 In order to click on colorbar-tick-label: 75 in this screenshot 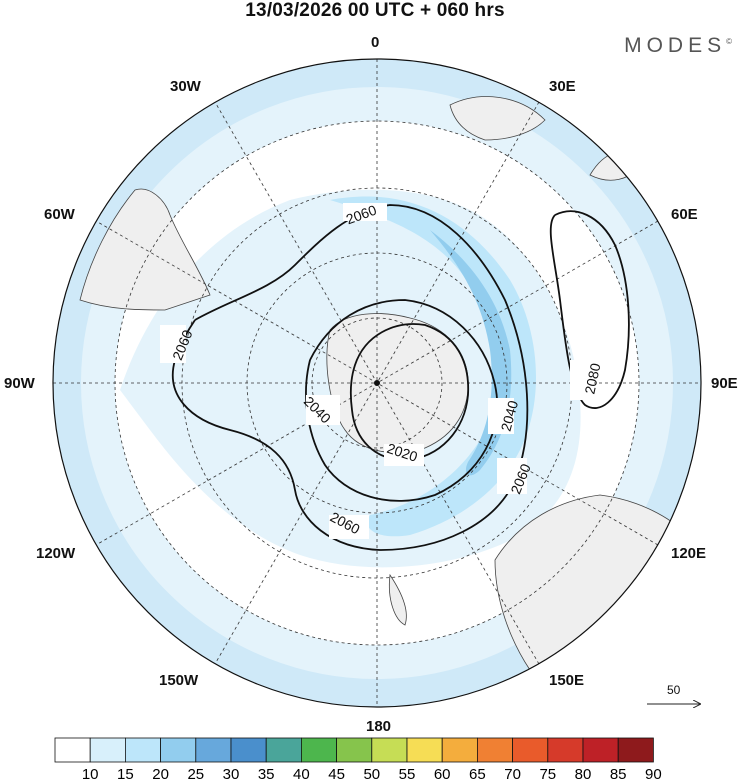, I will do `click(547, 774)`.